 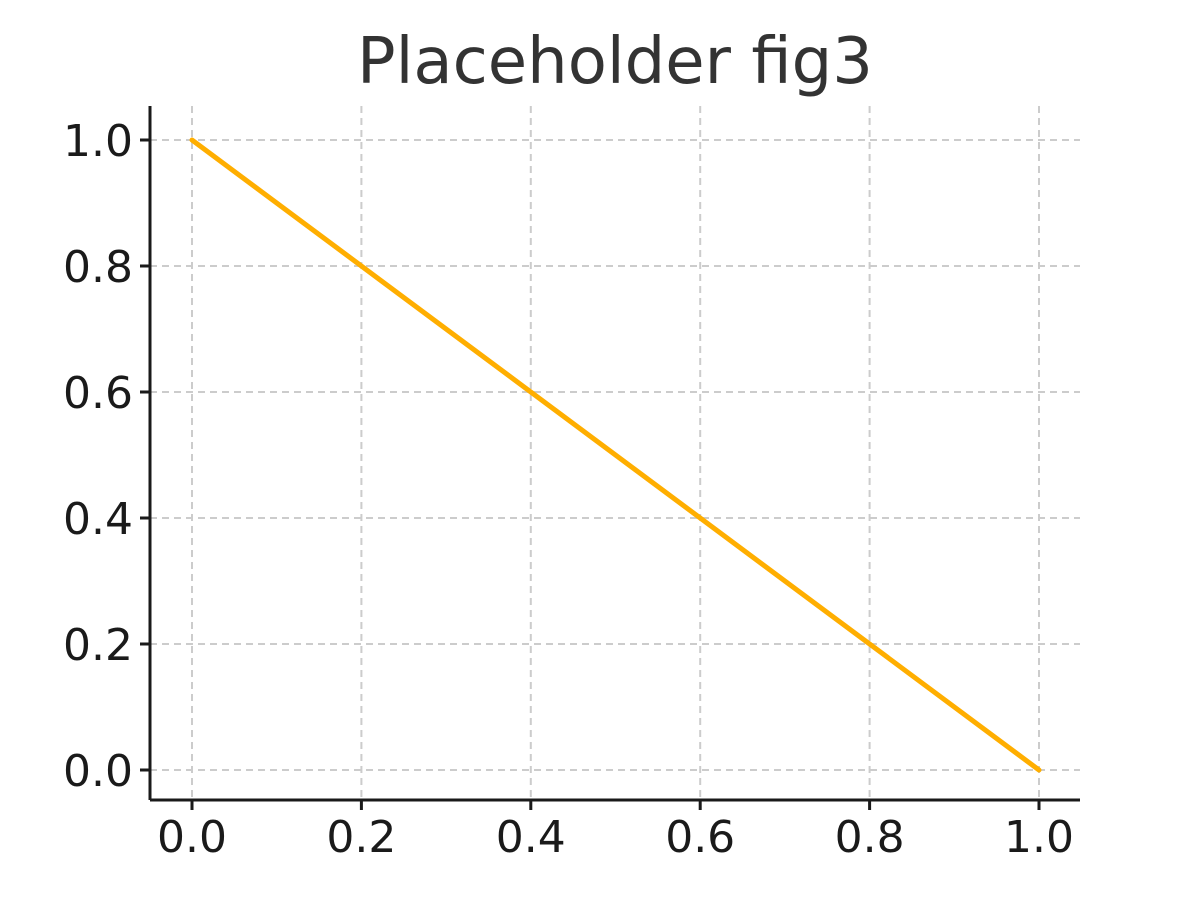 I want to click on y-tick-label: 0.6, so click(x=98, y=393).